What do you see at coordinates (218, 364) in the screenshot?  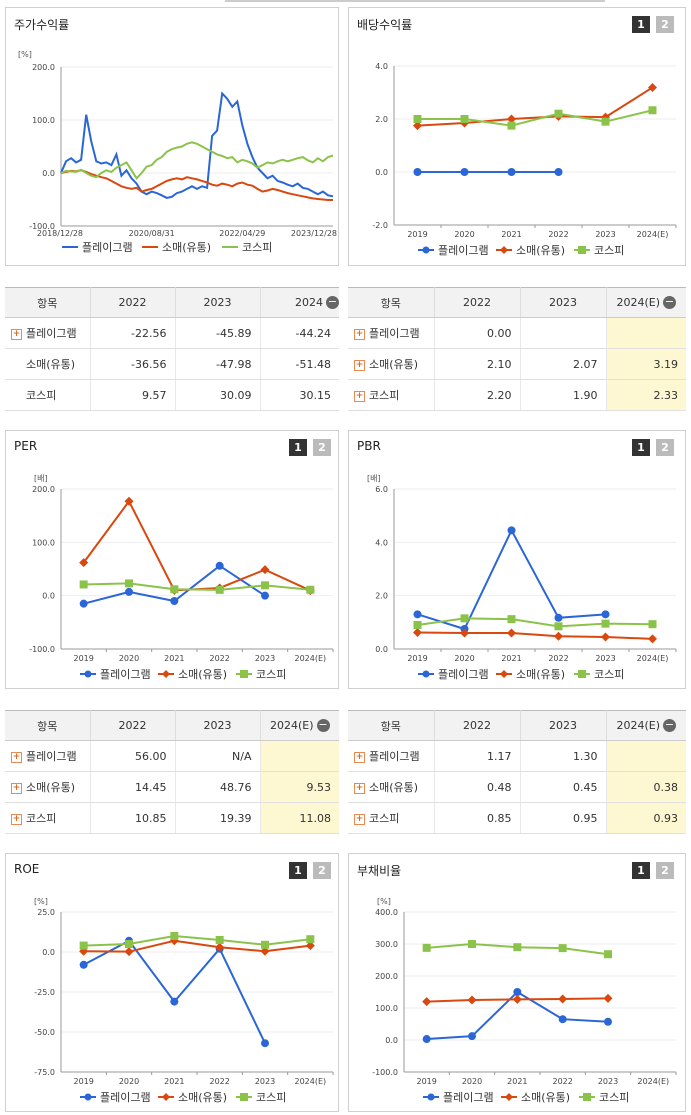 I see `value-cell: -47.98` at bounding box center [218, 364].